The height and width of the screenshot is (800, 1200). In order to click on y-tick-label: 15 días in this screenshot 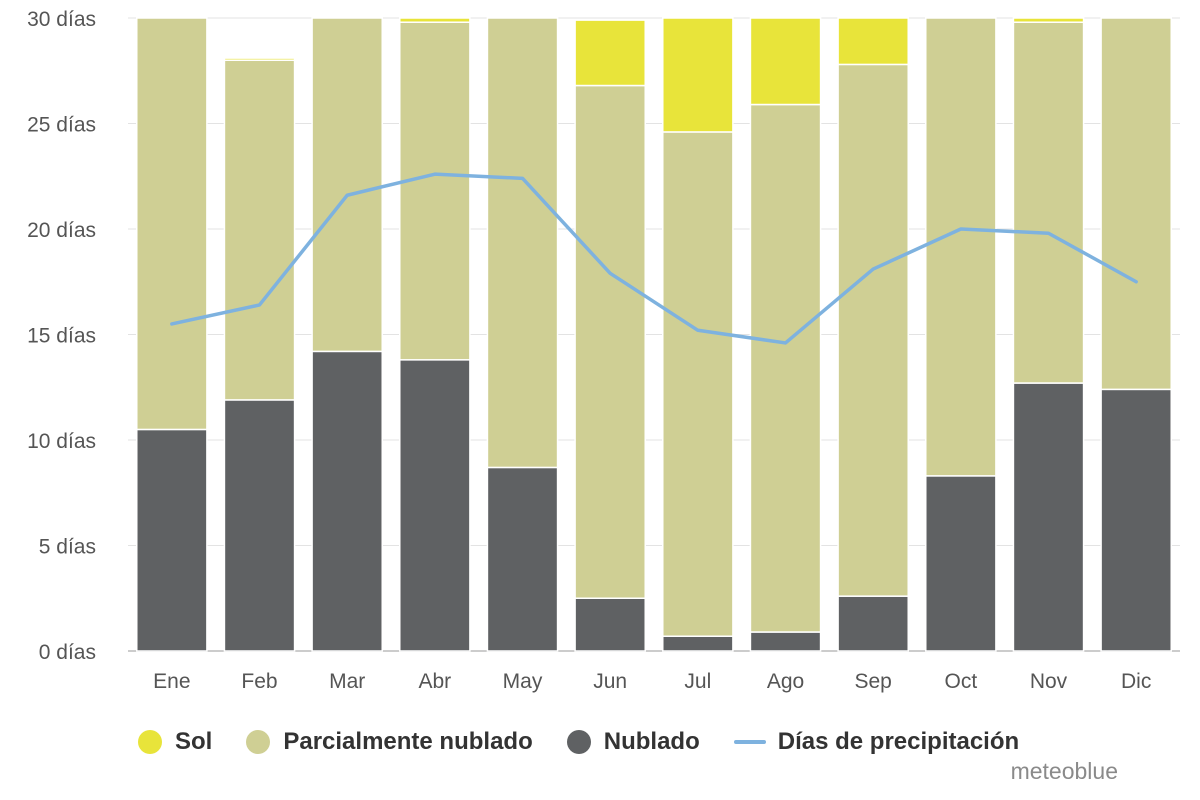, I will do `click(61, 336)`.